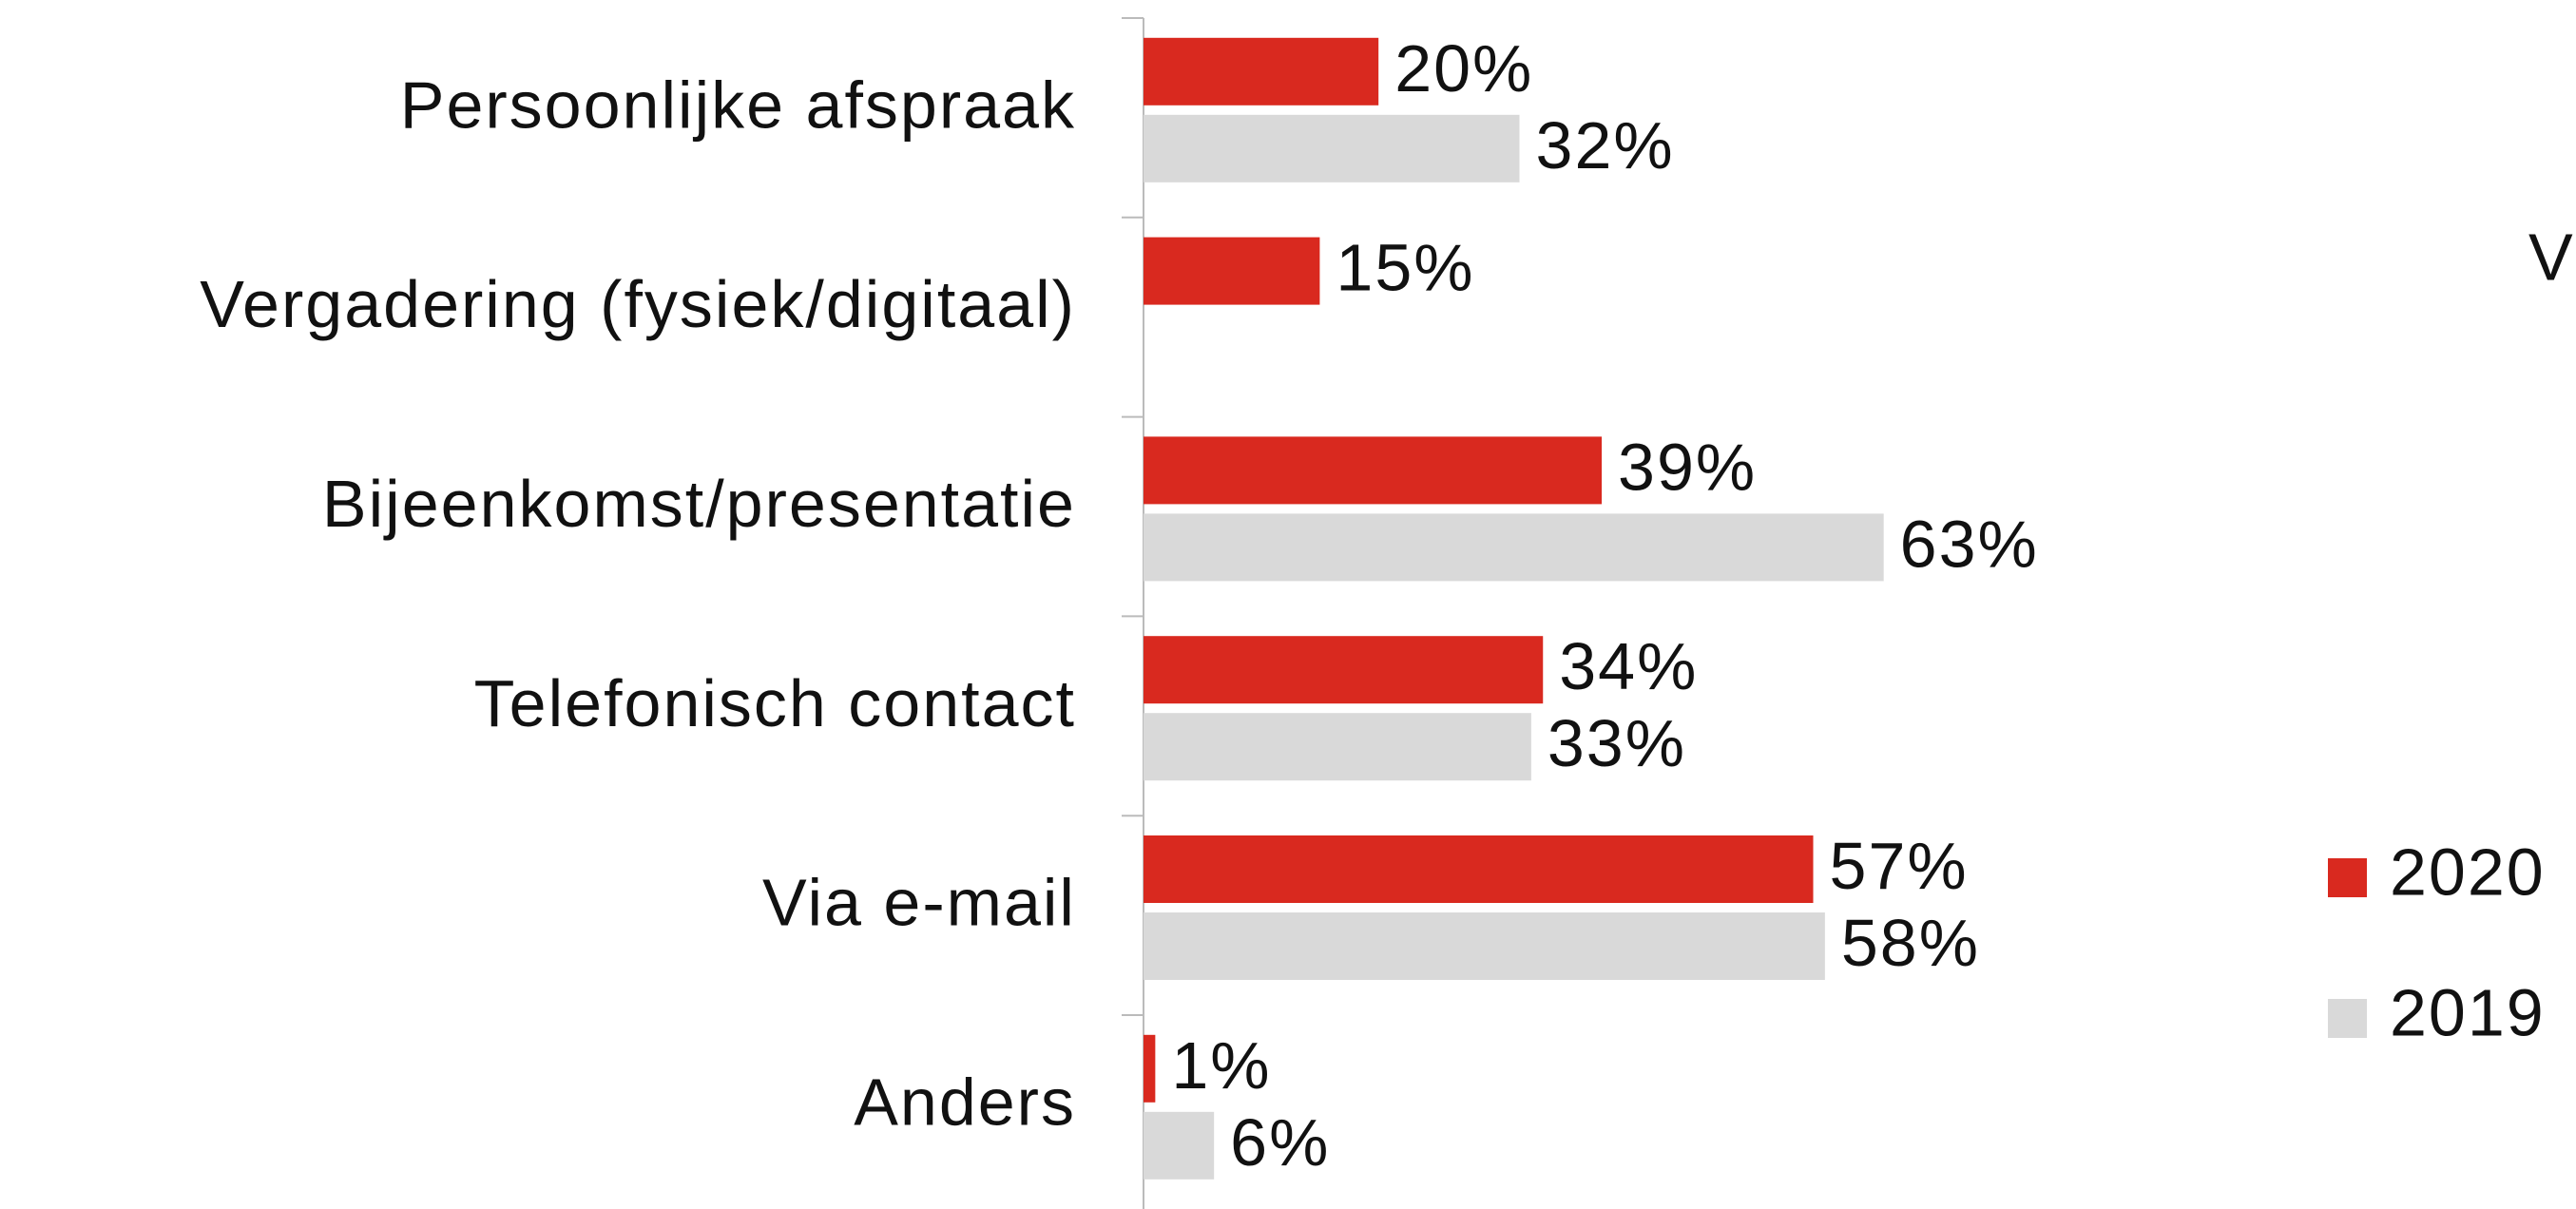 This screenshot has height=1209, width=2576. What do you see at coordinates (738, 104) in the screenshot?
I see `category-label: Persoonlijke afspraak` at bounding box center [738, 104].